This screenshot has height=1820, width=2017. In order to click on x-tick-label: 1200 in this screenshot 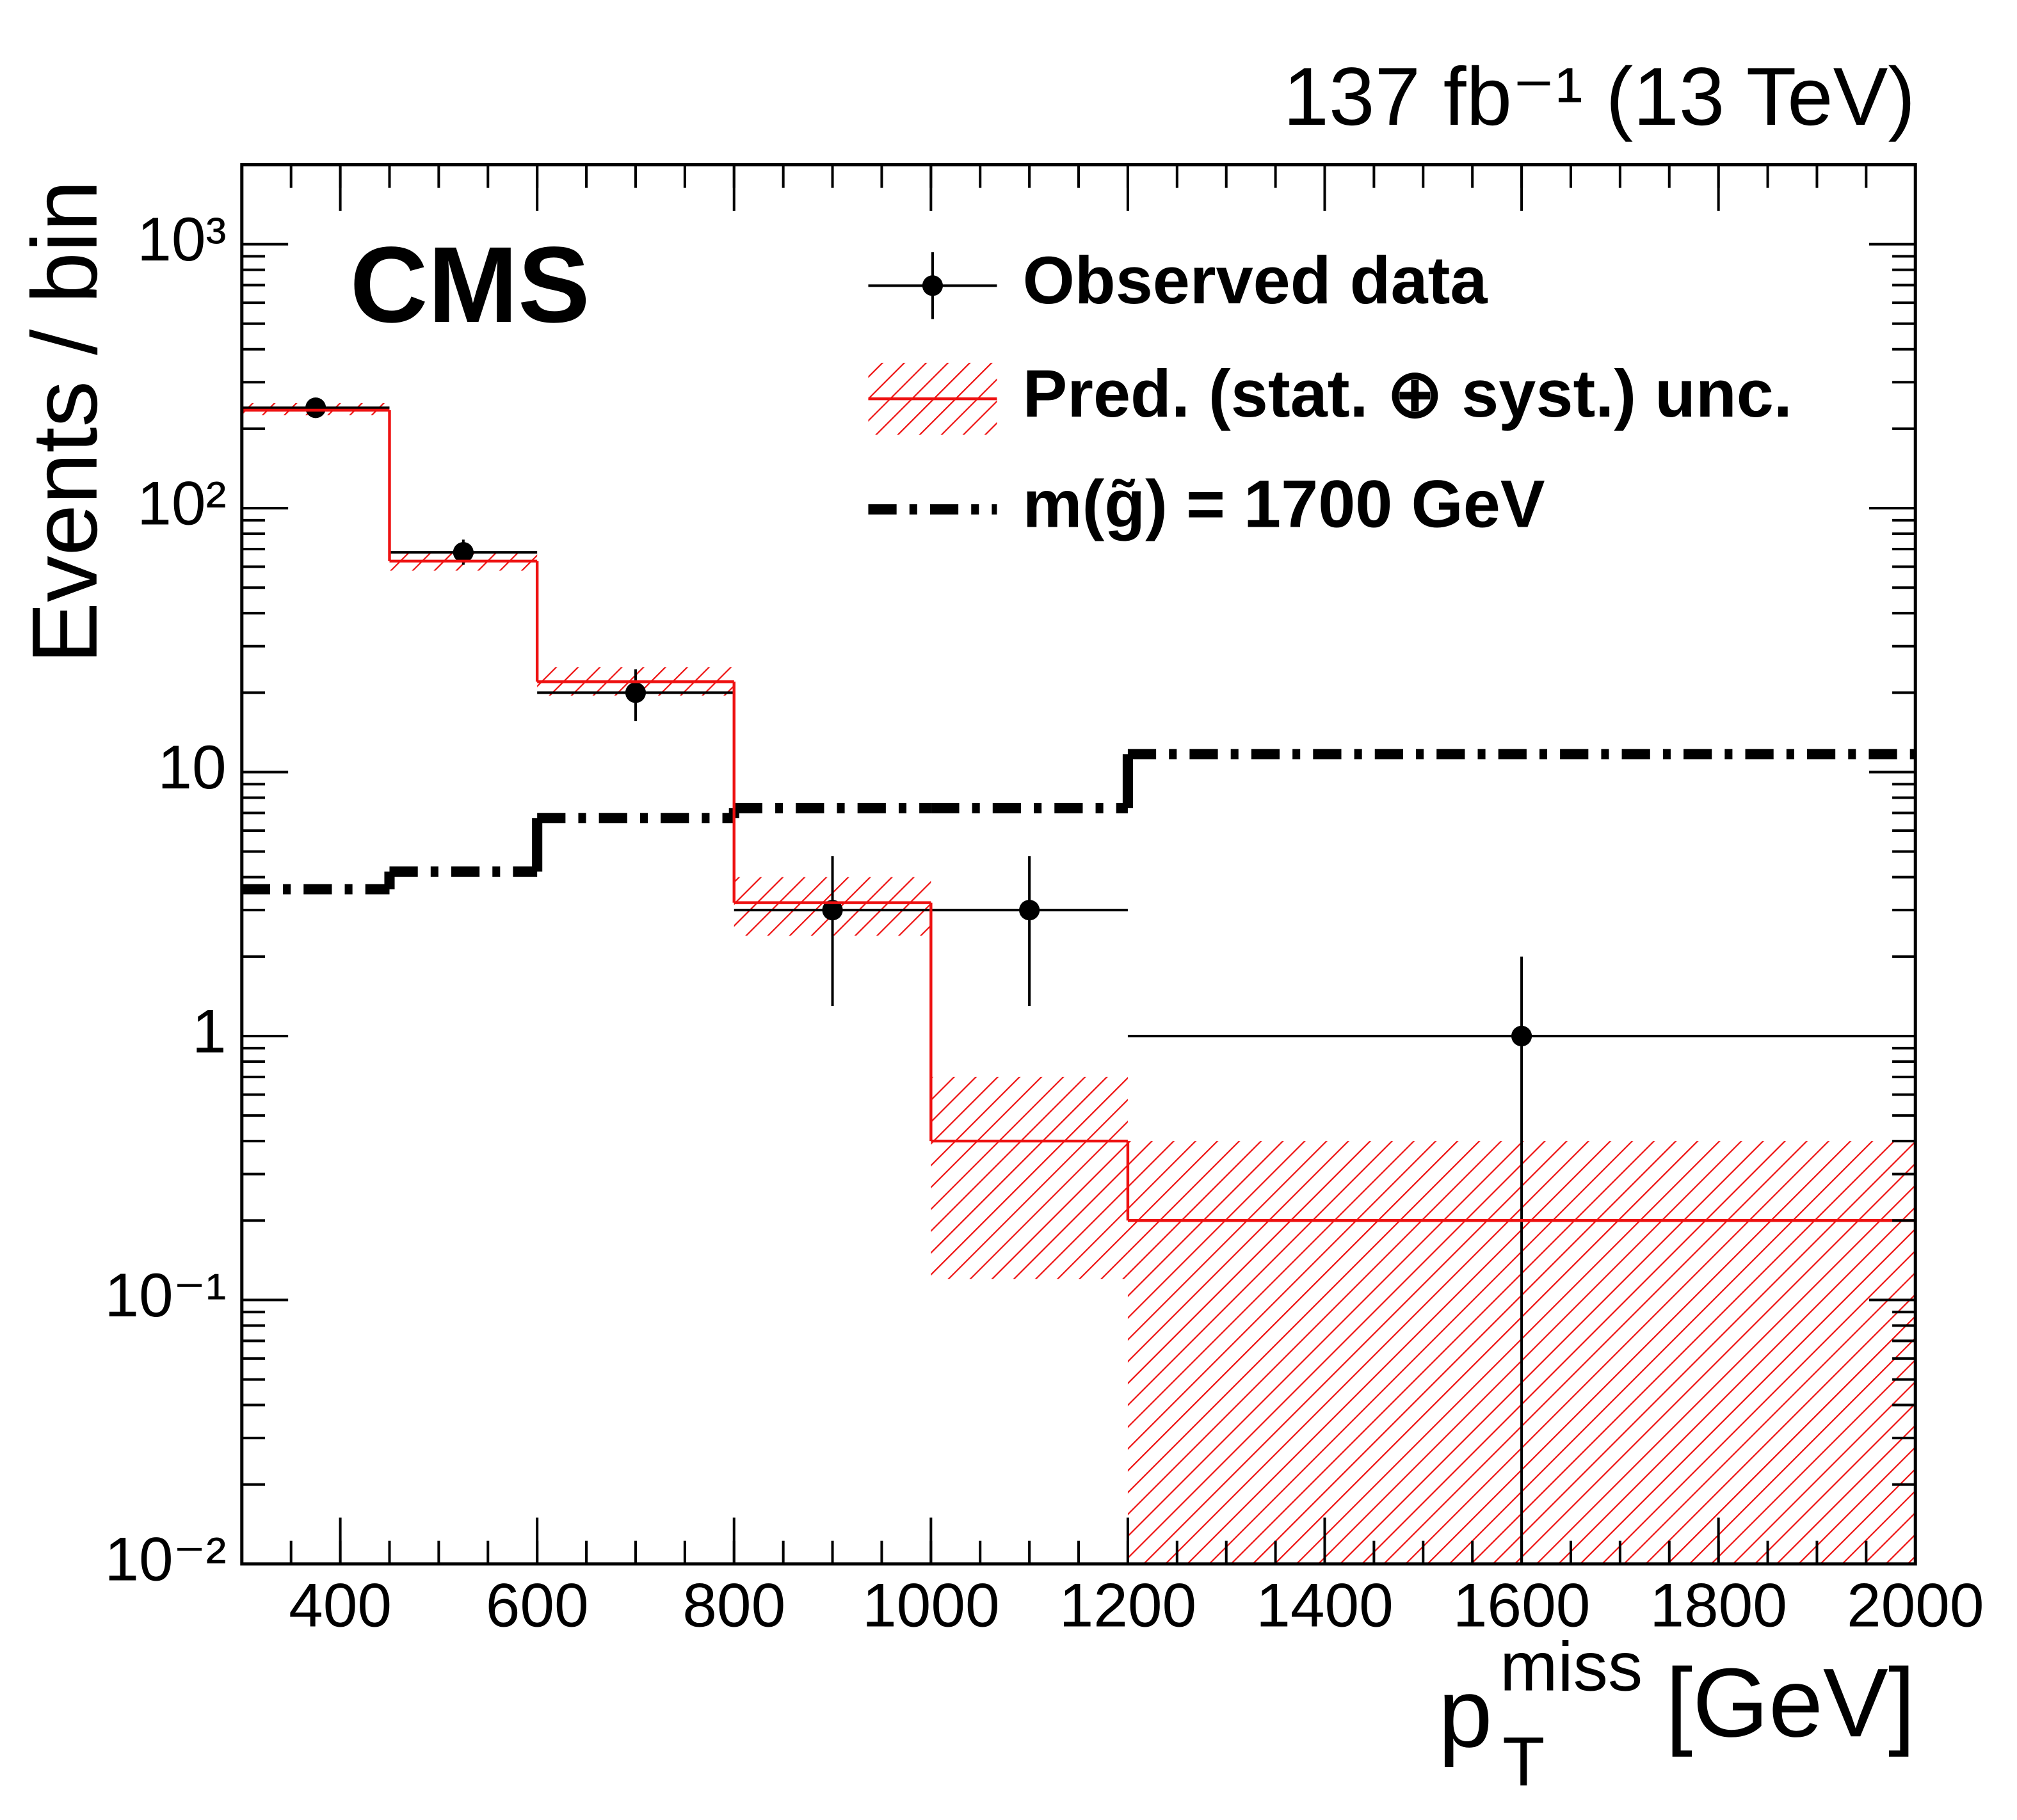, I will do `click(1128, 1606)`.